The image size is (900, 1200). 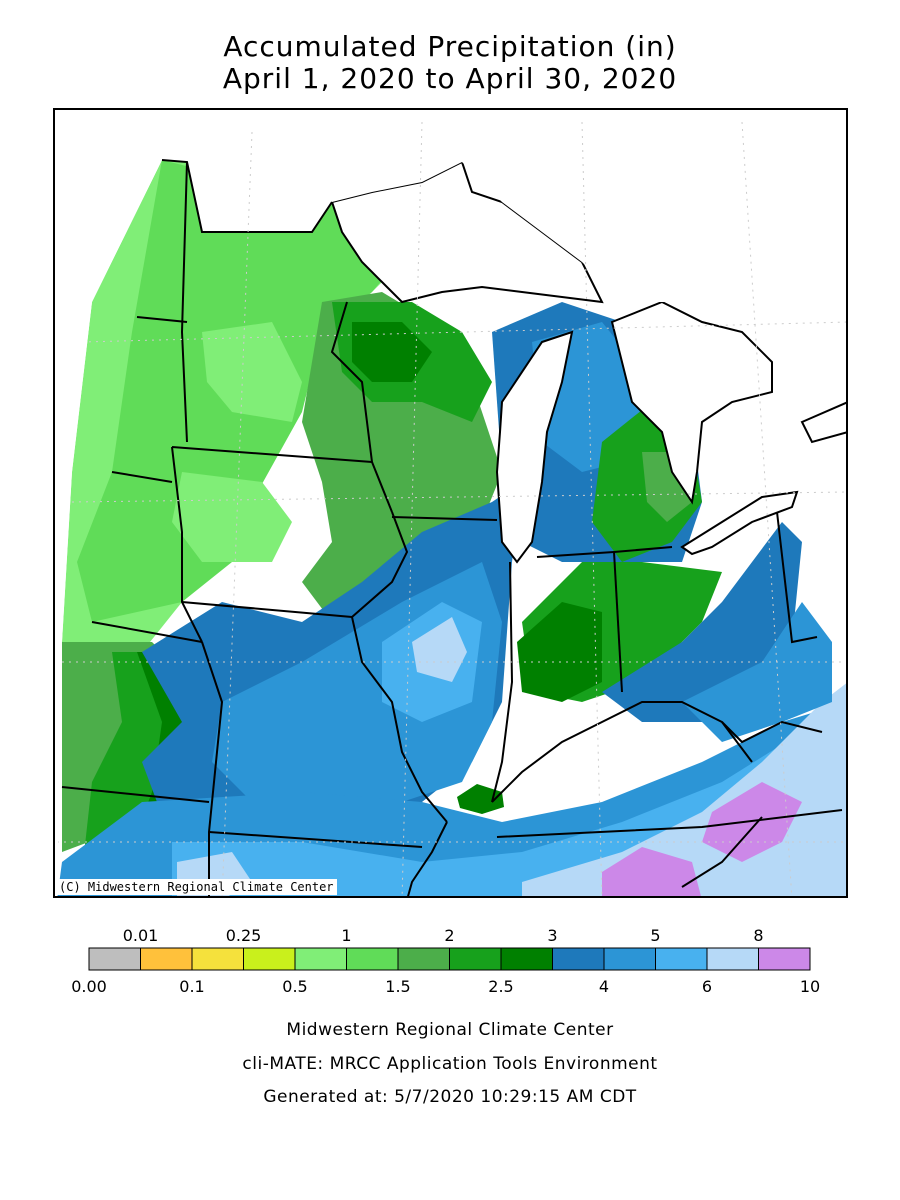 What do you see at coordinates (604, 552) in the screenshot?
I see `border-mi-in-oh` at bounding box center [604, 552].